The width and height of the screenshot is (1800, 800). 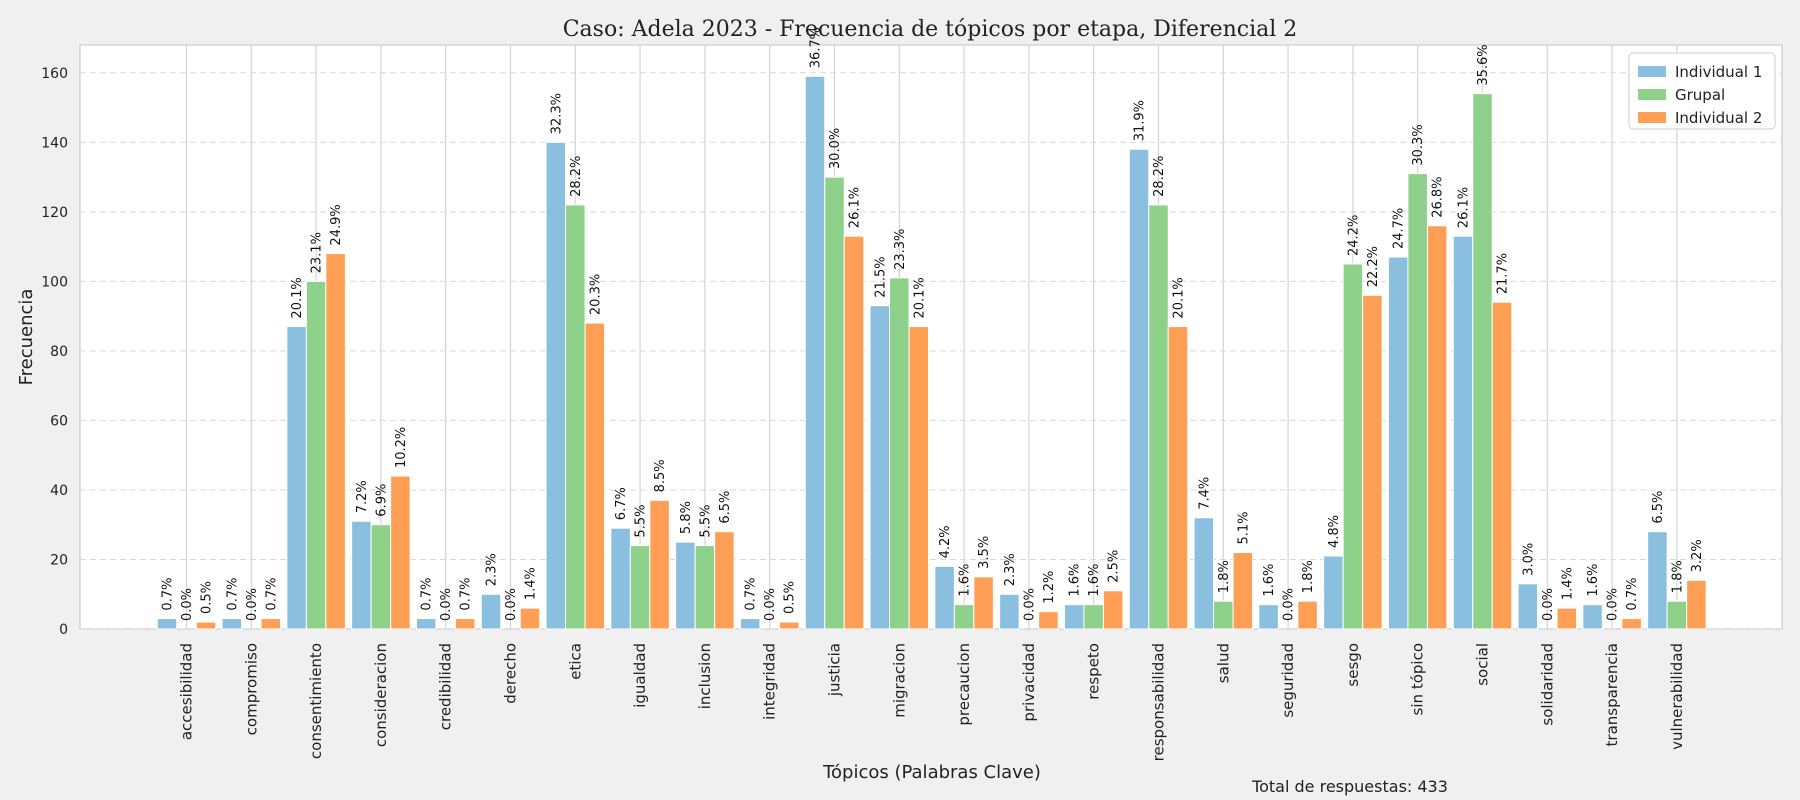 What do you see at coordinates (1697, 555) in the screenshot?
I see `percent-label: 3.2%` at bounding box center [1697, 555].